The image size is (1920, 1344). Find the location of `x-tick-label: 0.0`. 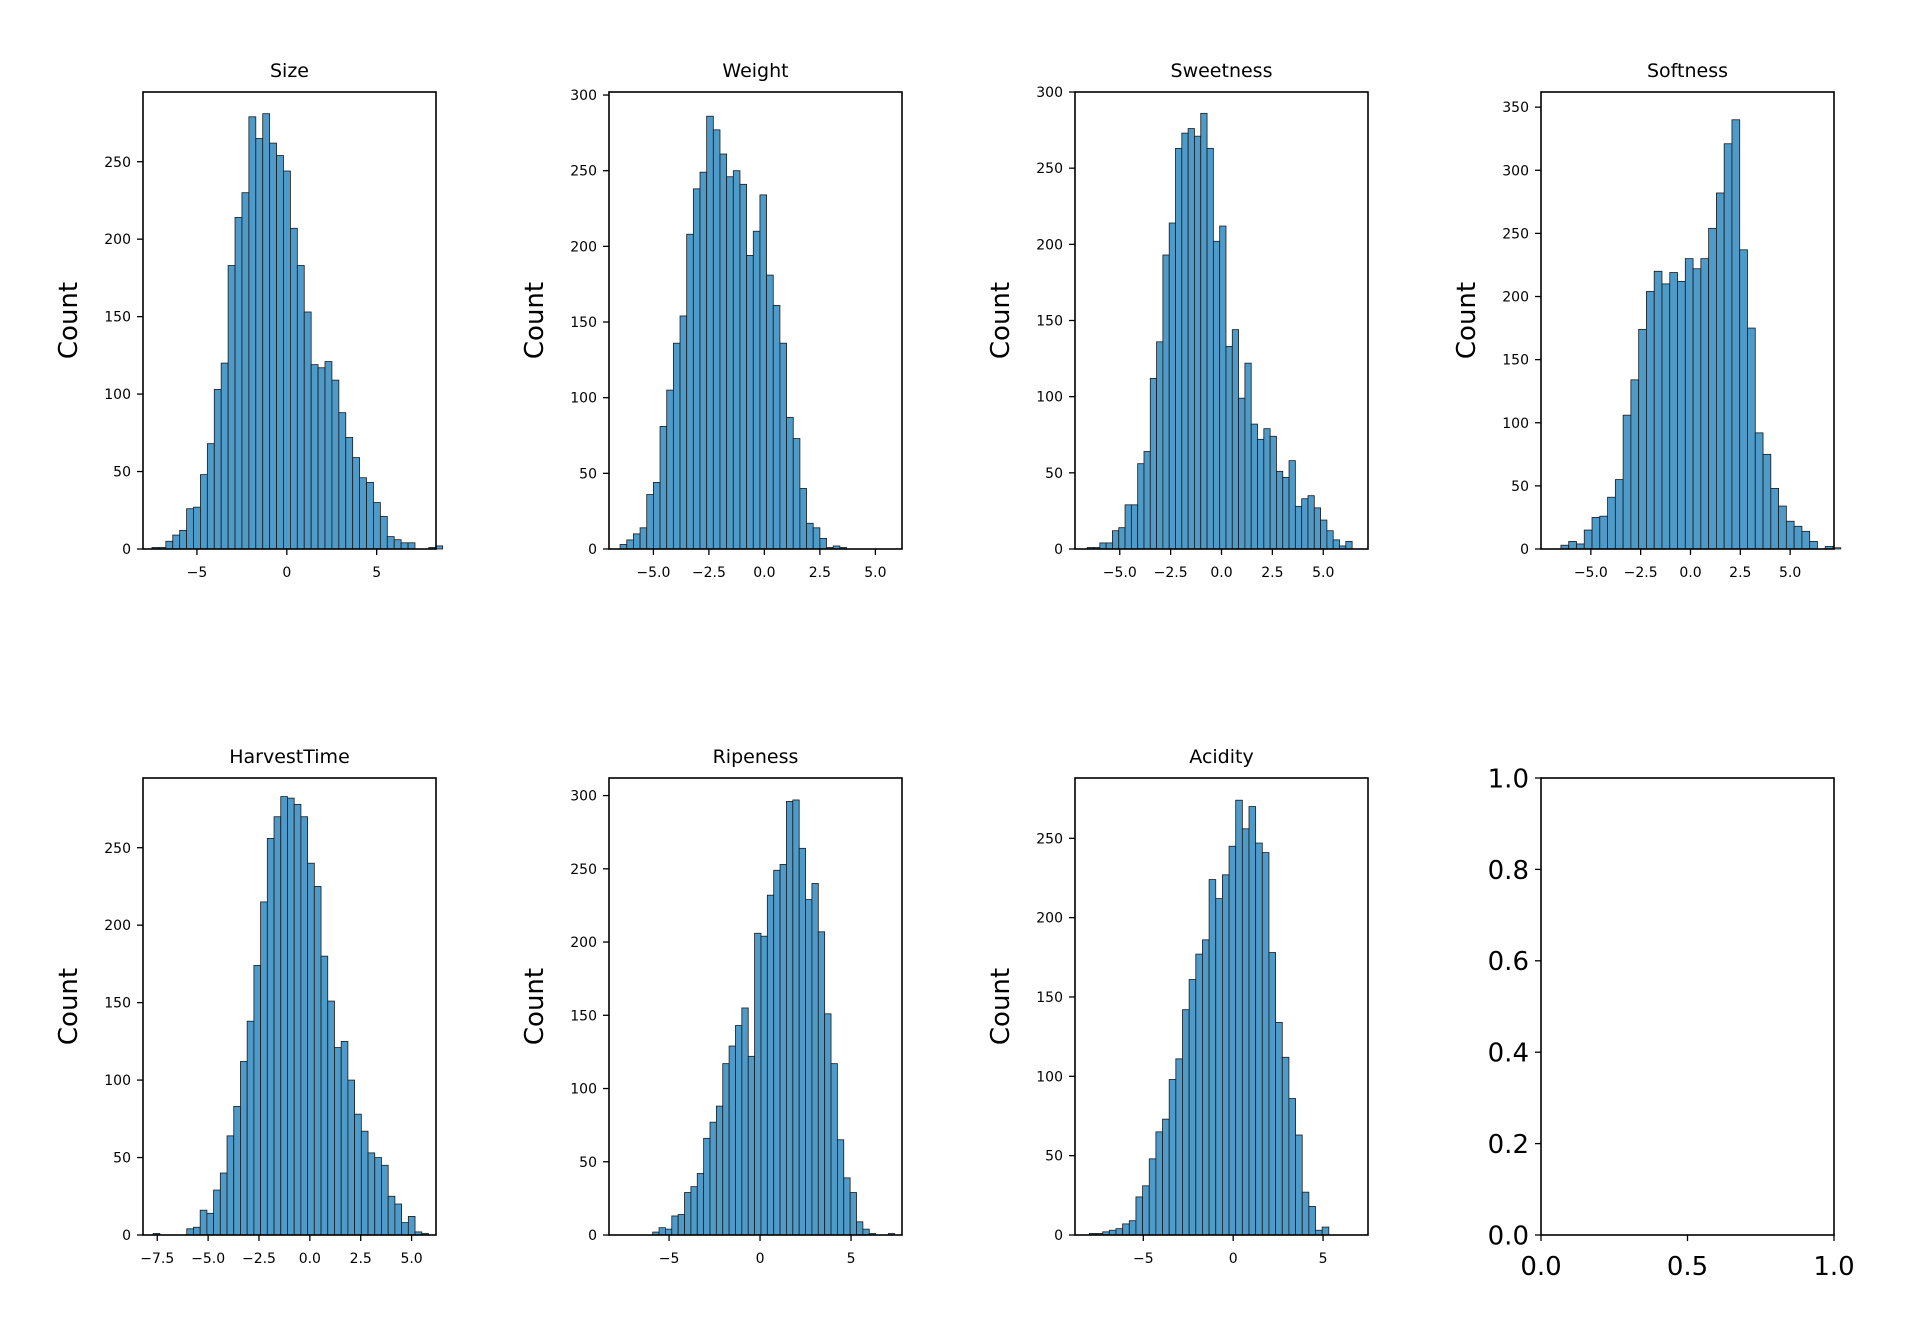

x-tick-label: 0.0 is located at coordinates (310, 1259).